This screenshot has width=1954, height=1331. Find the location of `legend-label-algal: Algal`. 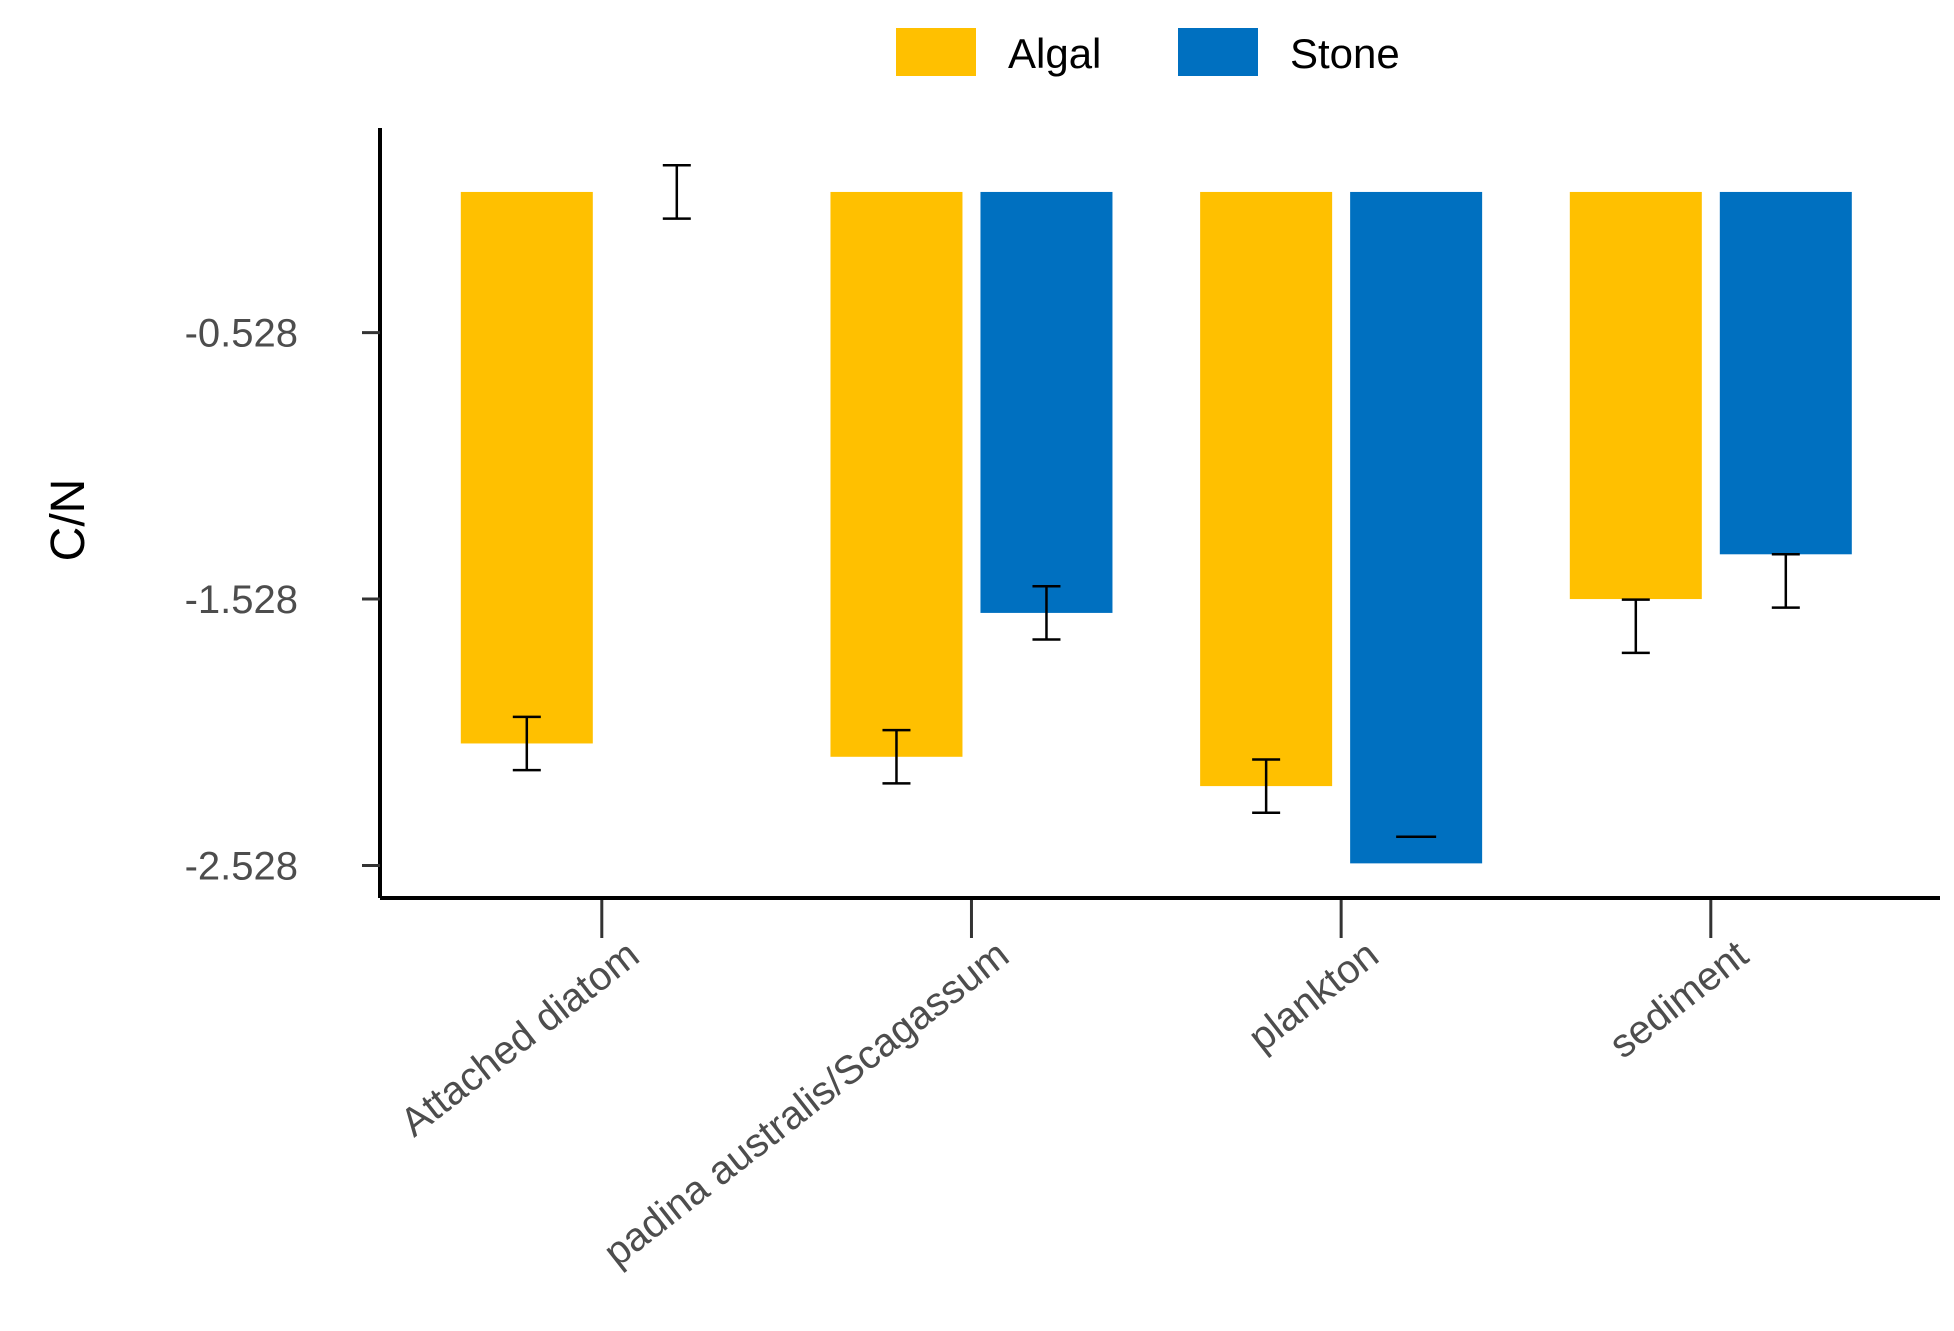

legend-label-algal: Algal is located at coordinates (1054, 53).